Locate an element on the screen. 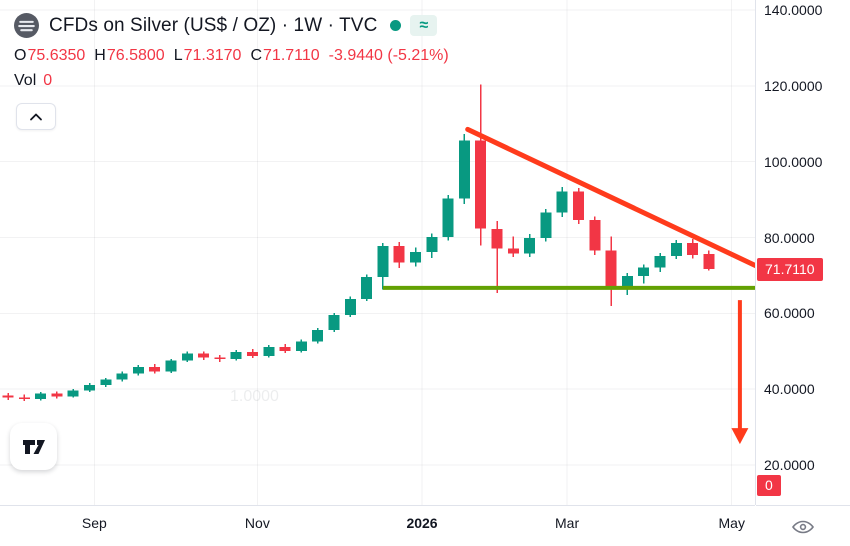 This screenshot has height=546, width=850. volume-row: Vol 0 is located at coordinates (33, 81).